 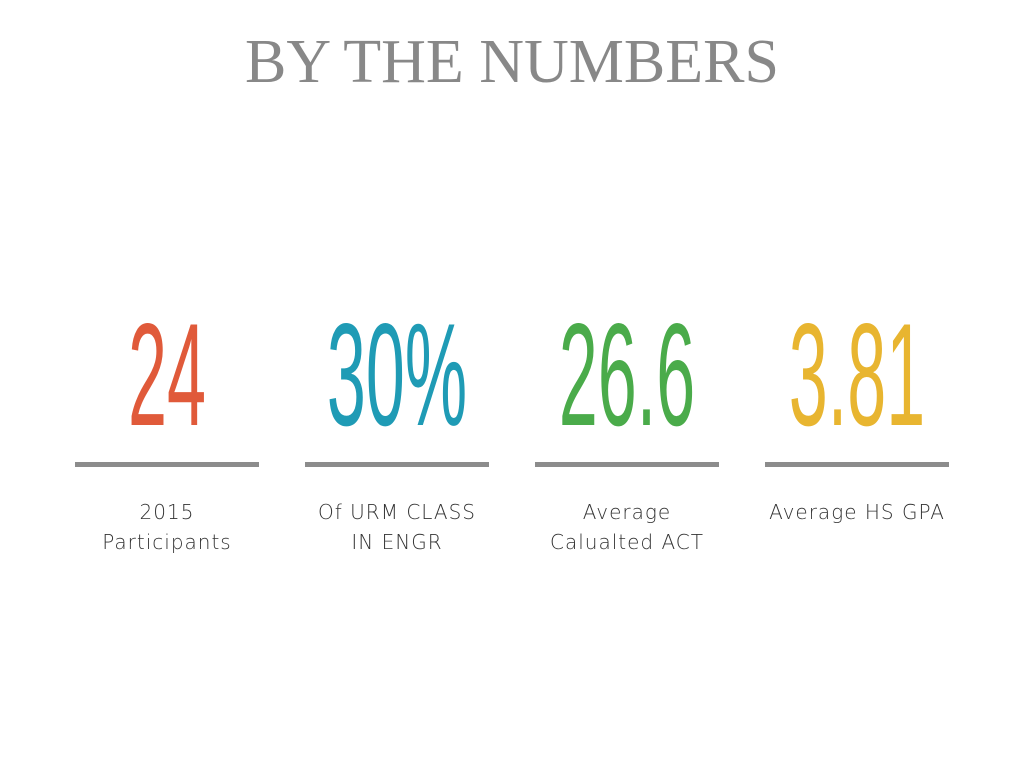 What do you see at coordinates (167, 512) in the screenshot?
I see `stat-label: 2015` at bounding box center [167, 512].